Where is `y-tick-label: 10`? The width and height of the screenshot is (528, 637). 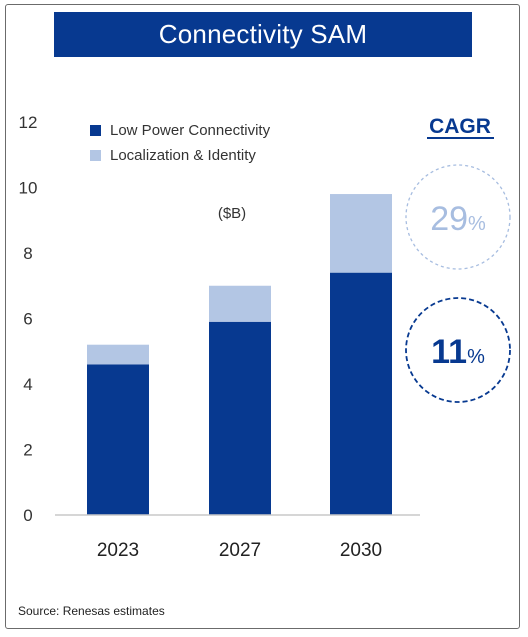
y-tick-label: 10 is located at coordinates (28, 188).